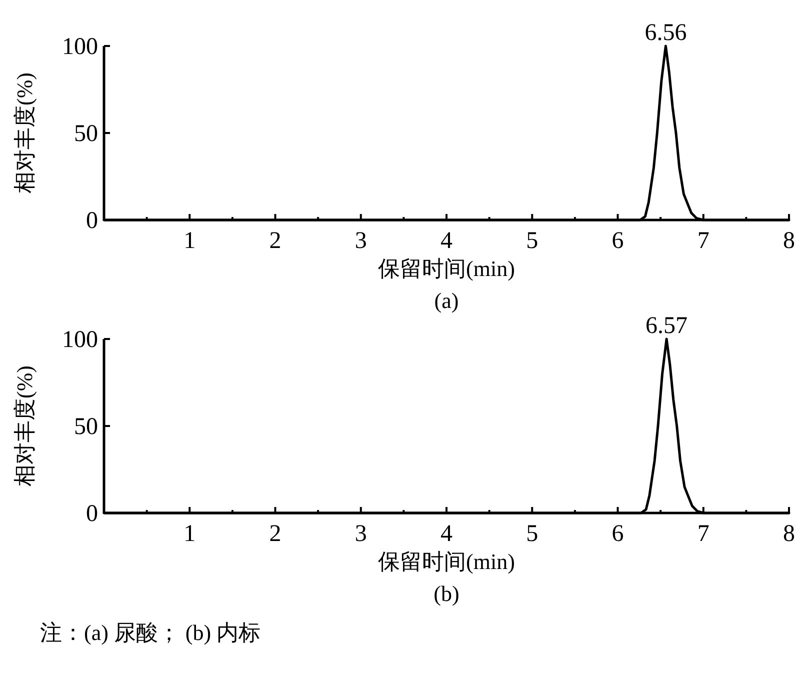  What do you see at coordinates (447, 593) in the screenshot?
I see `text: (b)` at bounding box center [447, 593].